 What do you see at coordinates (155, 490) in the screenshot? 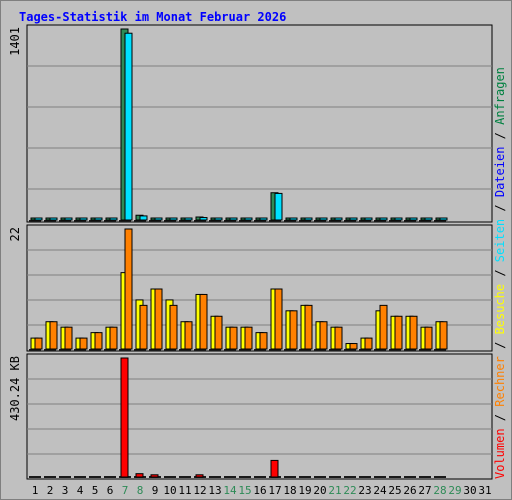
I see `x-tick-label: 9` at bounding box center [155, 490].